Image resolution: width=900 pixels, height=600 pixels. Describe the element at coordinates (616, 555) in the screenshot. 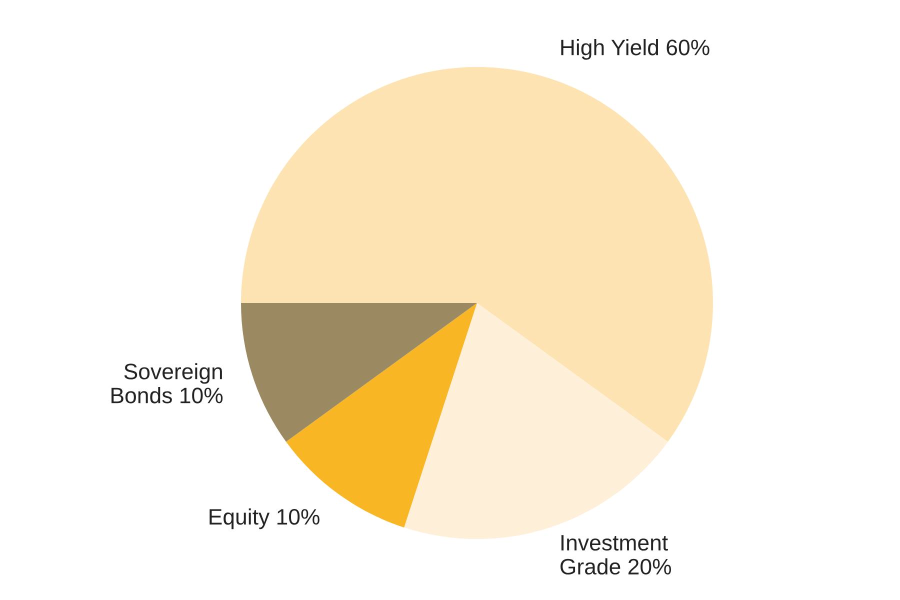

I see `slice-label: Investment Grade 20%` at that location.